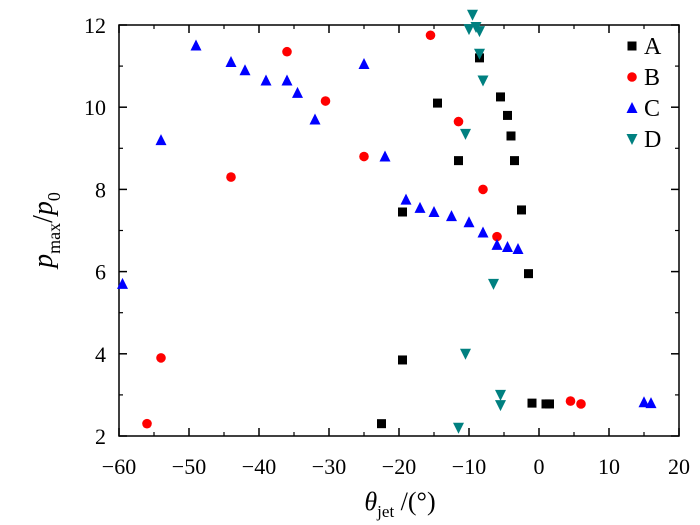  I want to click on legend-marker-B, so click(632, 77).